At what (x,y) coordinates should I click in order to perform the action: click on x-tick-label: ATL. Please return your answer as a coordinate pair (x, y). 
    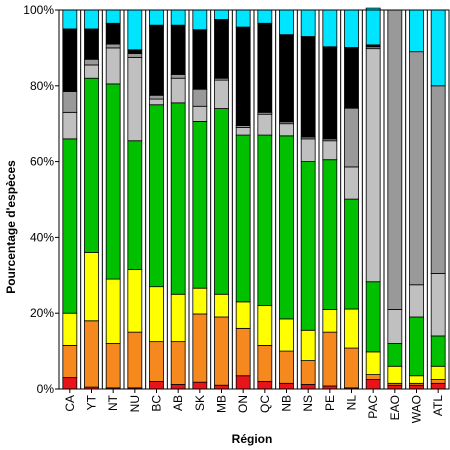
    Looking at the image, I should click on (438, 405).